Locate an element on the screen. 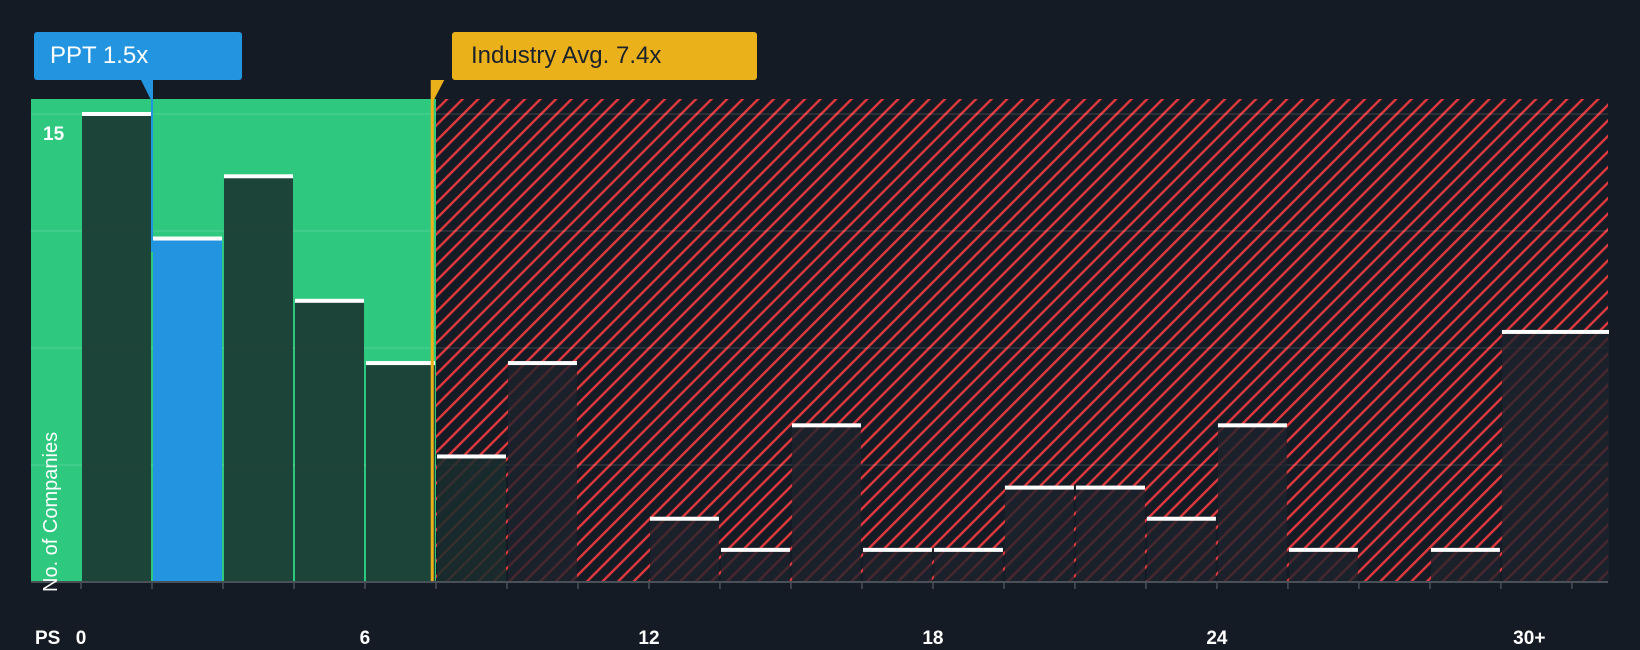 The height and width of the screenshot is (650, 1640). value-markers is located at coordinates (292, 330).